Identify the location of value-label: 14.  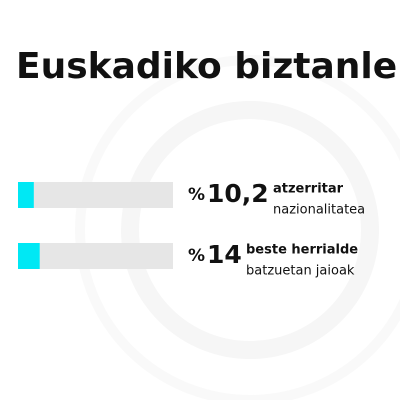
(224, 254).